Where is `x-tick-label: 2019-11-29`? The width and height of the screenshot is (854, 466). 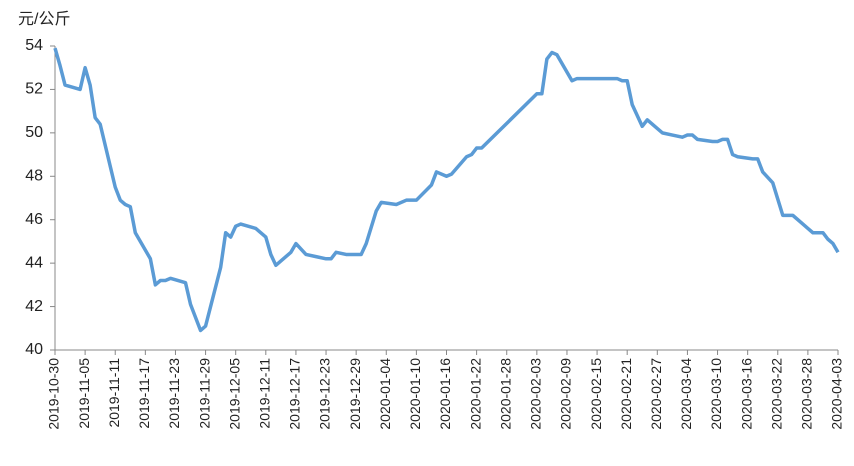
x-tick-label: 2019-11-29 is located at coordinates (204, 393).